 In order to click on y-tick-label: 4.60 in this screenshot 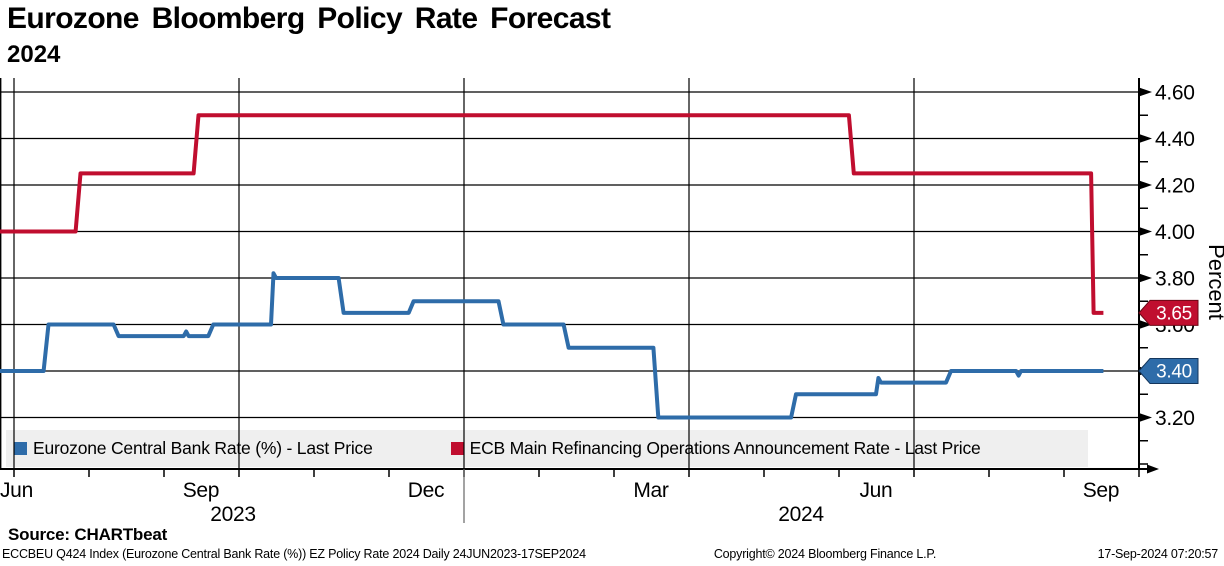, I will do `click(1175, 93)`.